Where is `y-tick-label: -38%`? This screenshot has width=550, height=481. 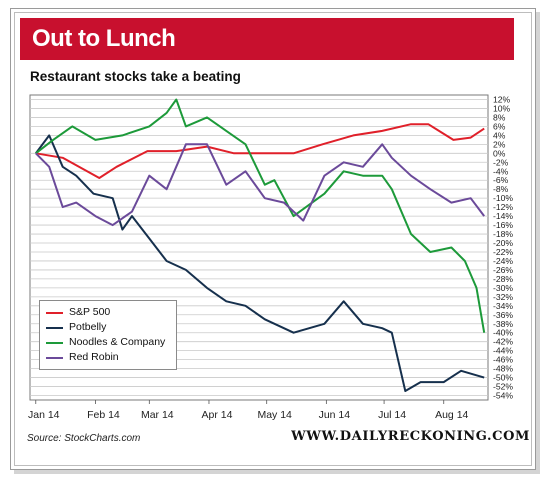 y-tick-label: -38% is located at coordinates (503, 324).